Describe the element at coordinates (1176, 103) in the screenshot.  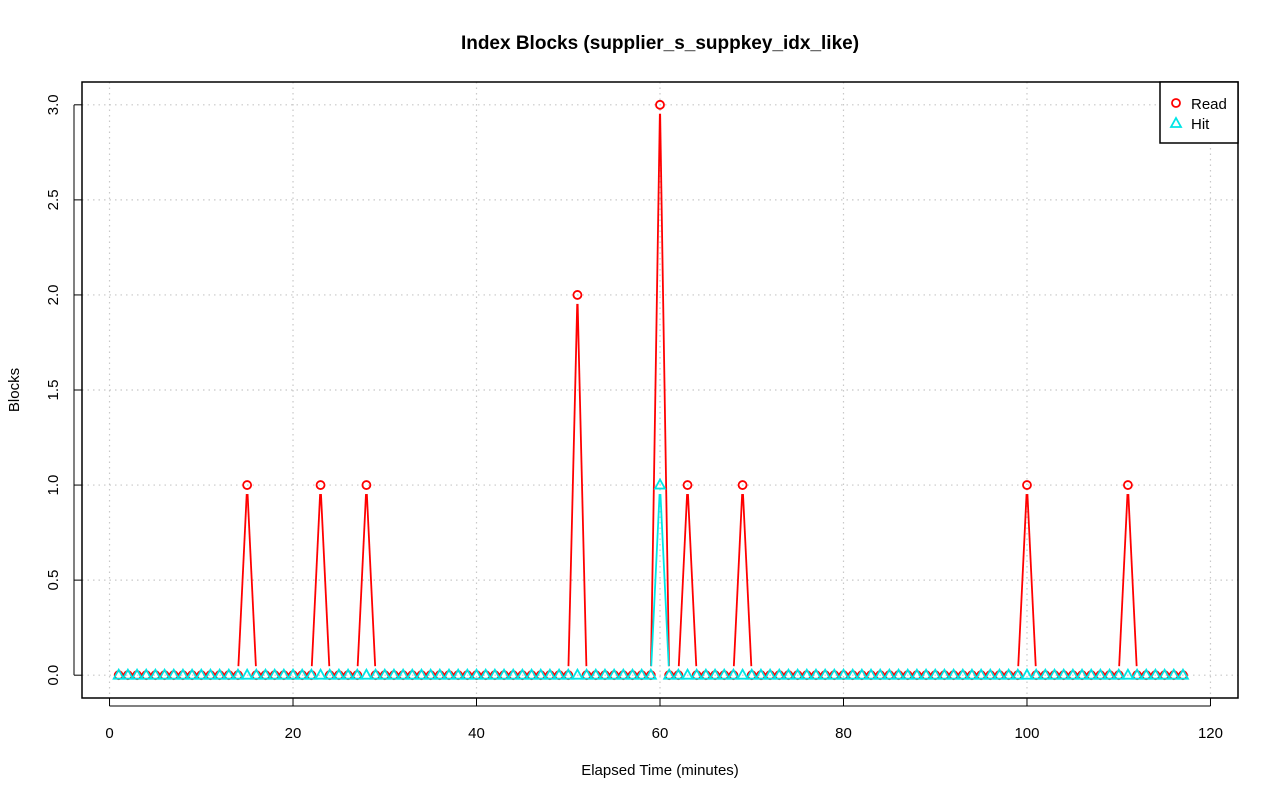
I see `legend-read-marker` at that location.